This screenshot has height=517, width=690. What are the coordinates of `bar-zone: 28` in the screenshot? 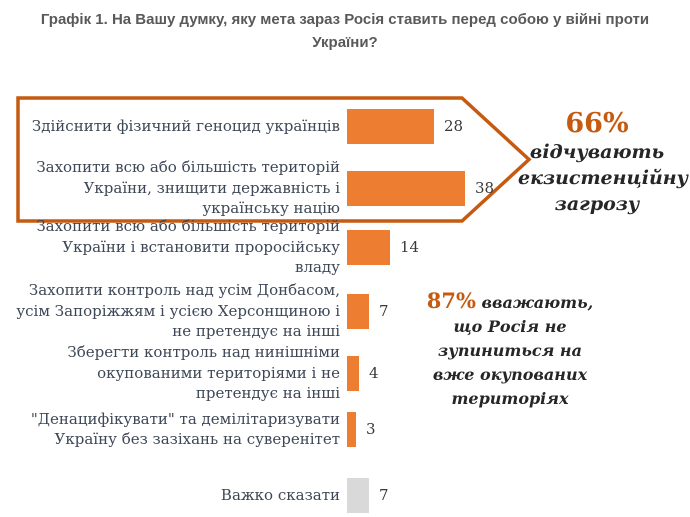 It's located at (405, 126).